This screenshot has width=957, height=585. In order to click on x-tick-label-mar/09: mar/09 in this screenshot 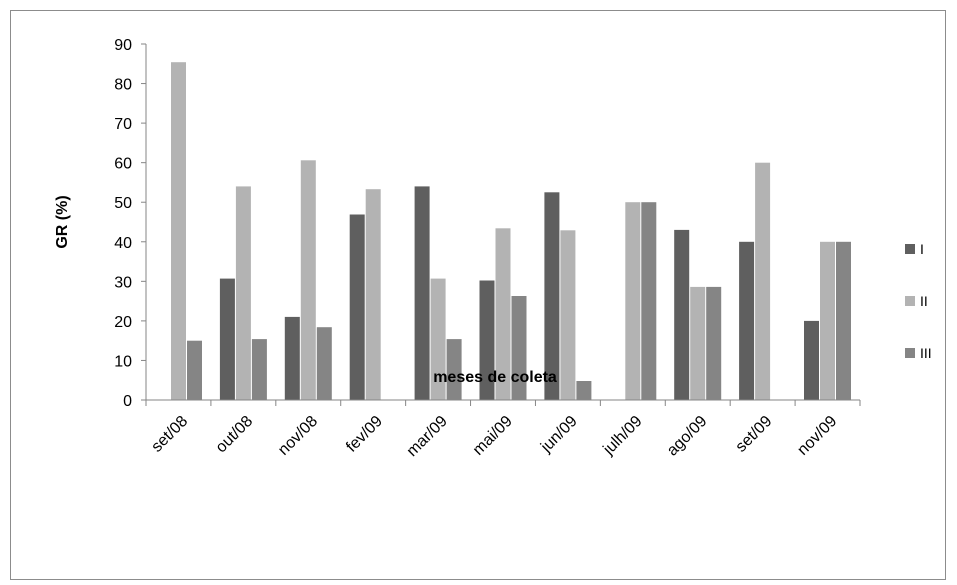, I will do `click(427, 436)`.